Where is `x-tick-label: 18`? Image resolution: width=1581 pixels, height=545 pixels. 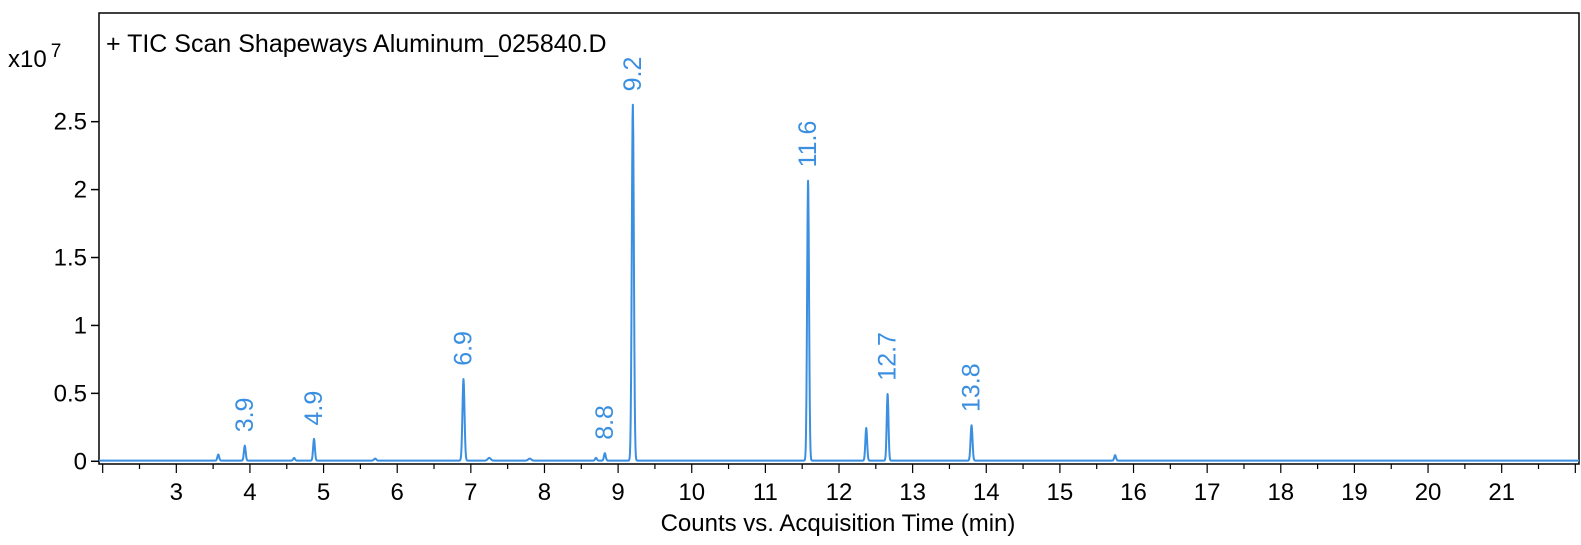
x-tick-label: 18 is located at coordinates (1280, 492).